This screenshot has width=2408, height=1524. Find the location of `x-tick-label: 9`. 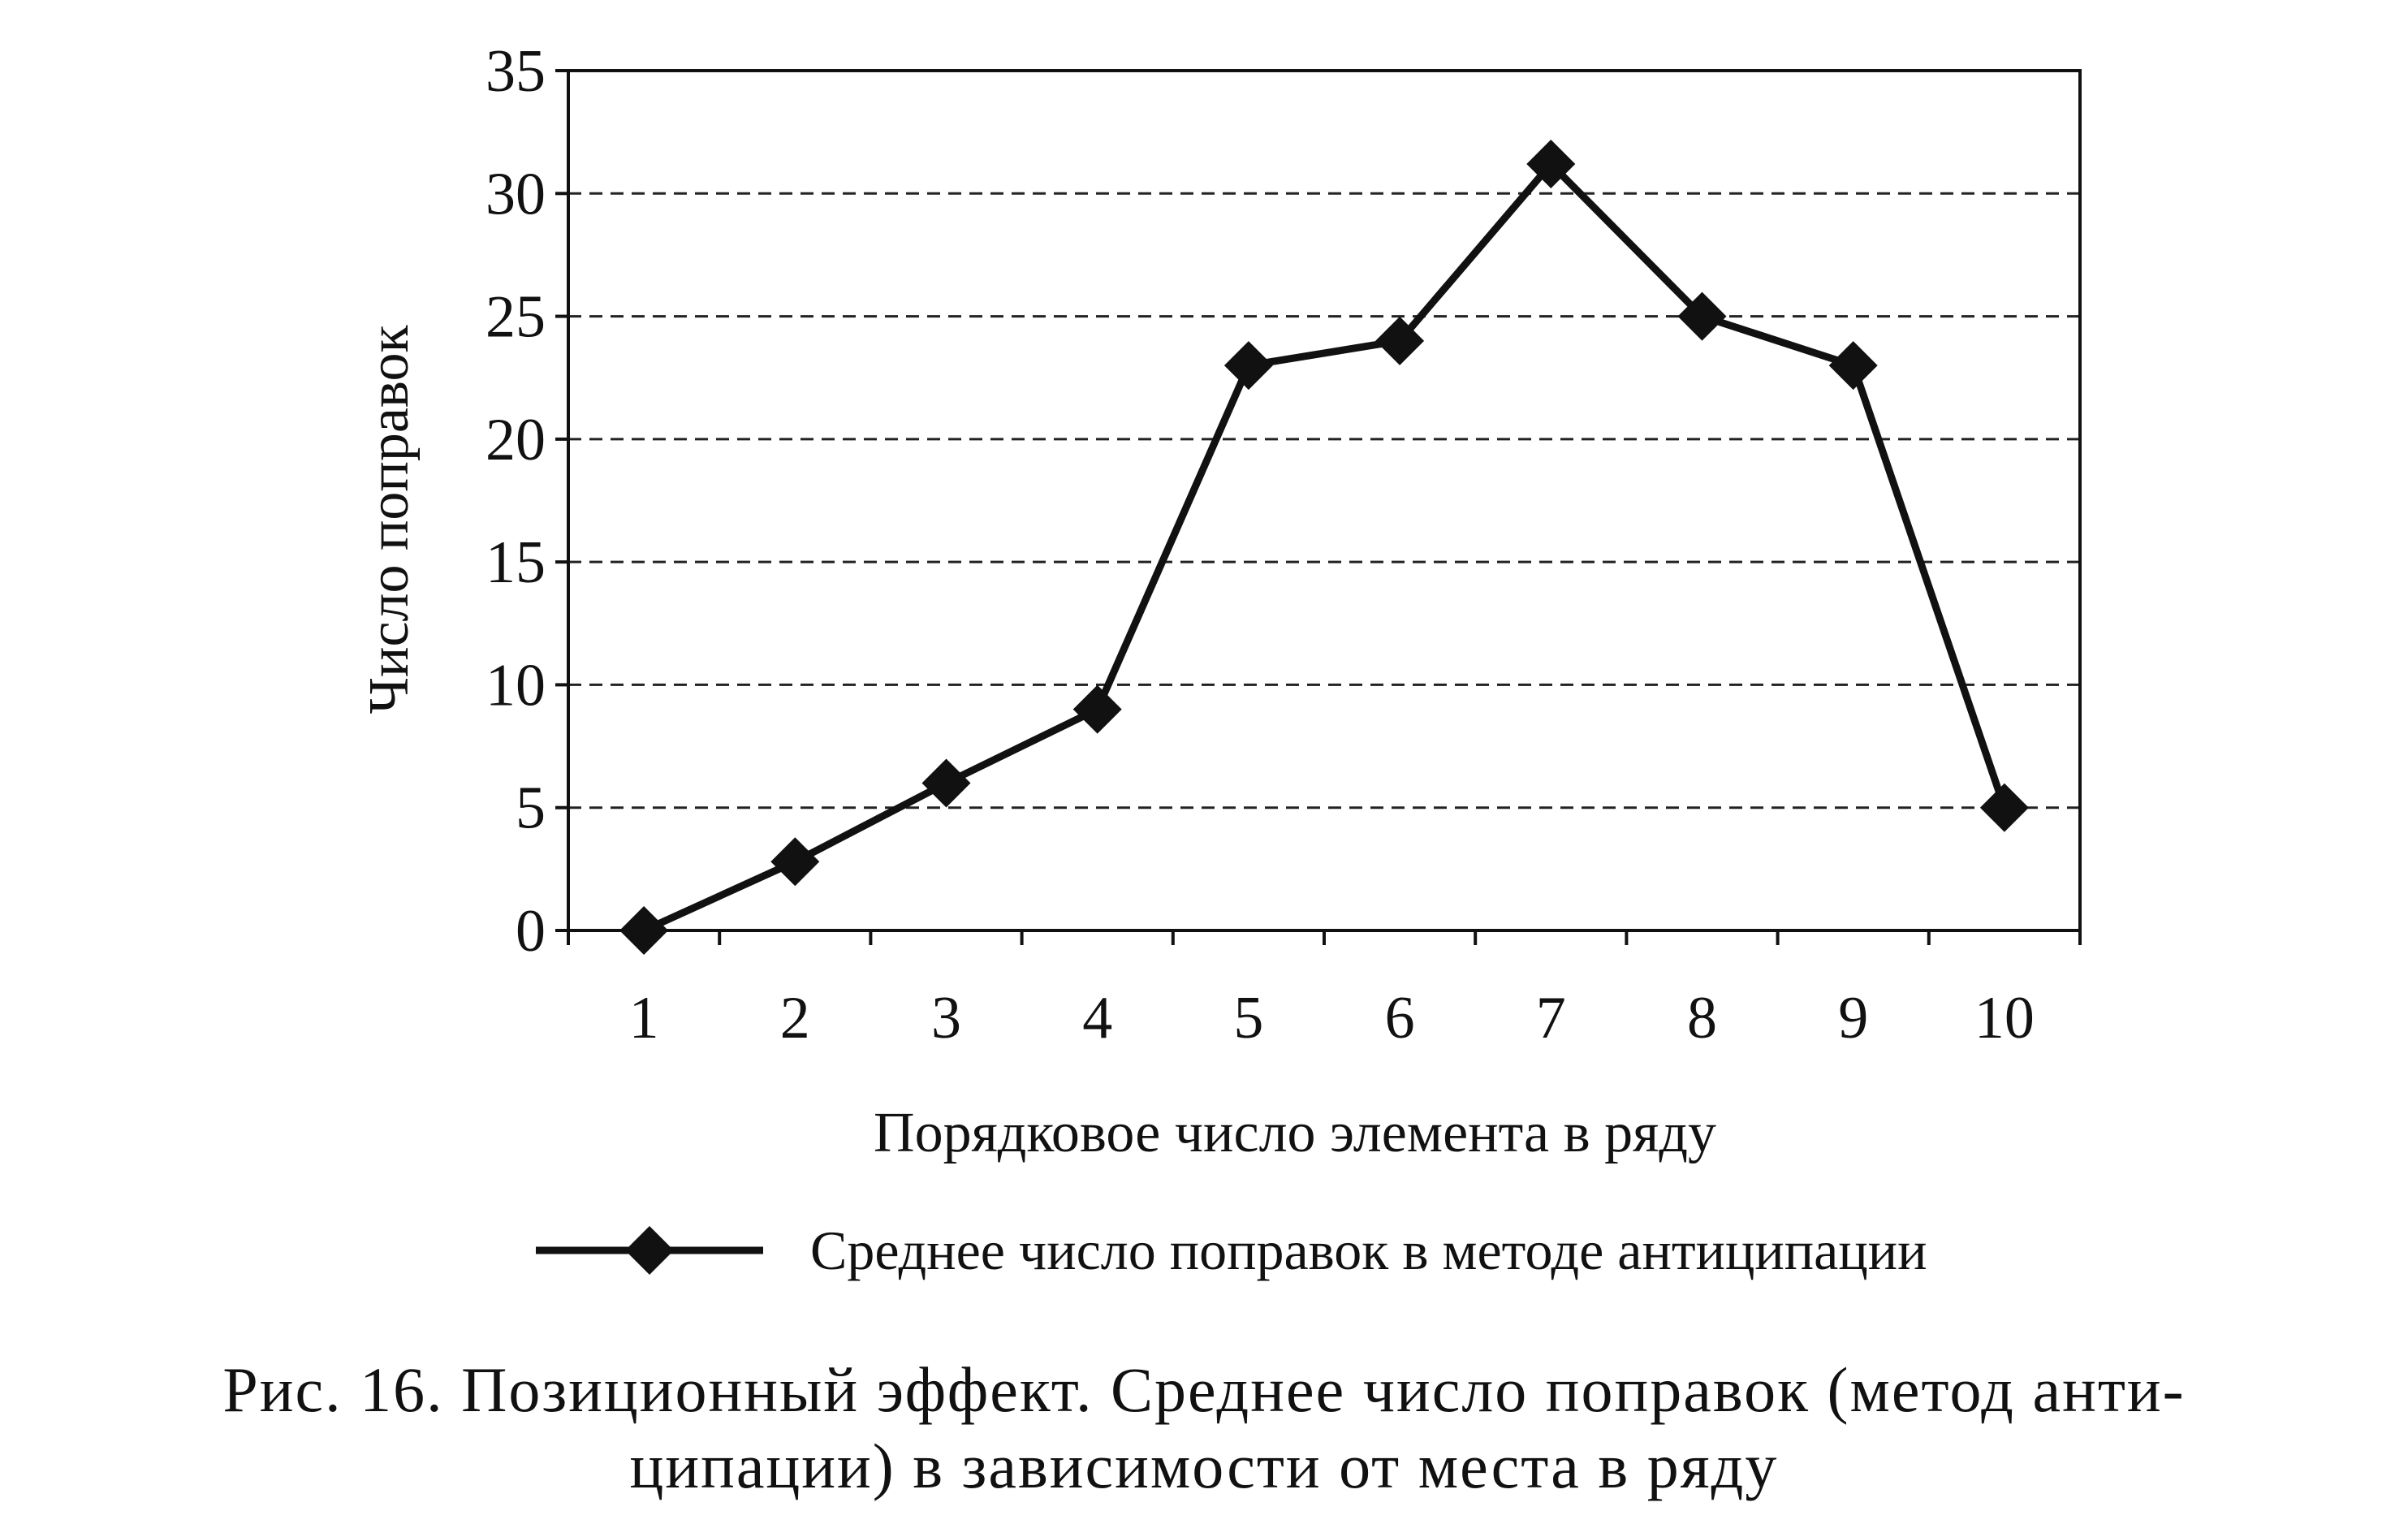

x-tick-label: 9 is located at coordinates (1853, 1018).